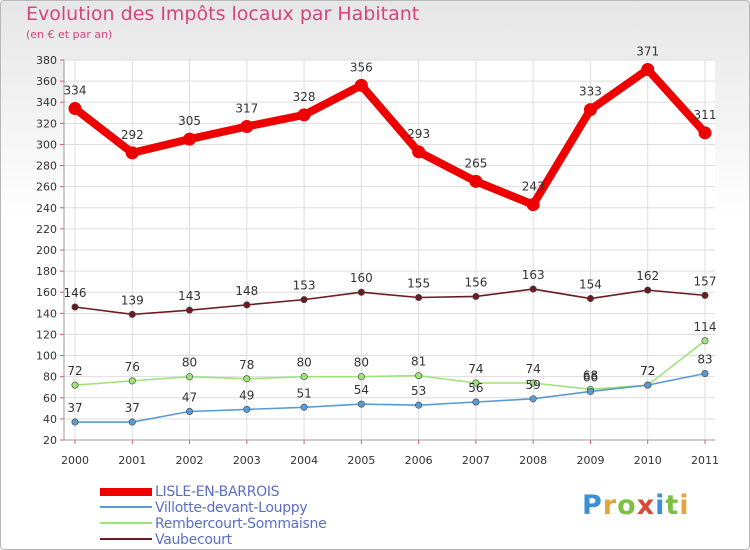  Describe the element at coordinates (705, 460) in the screenshot. I see `x-tick-label: 2011` at that location.